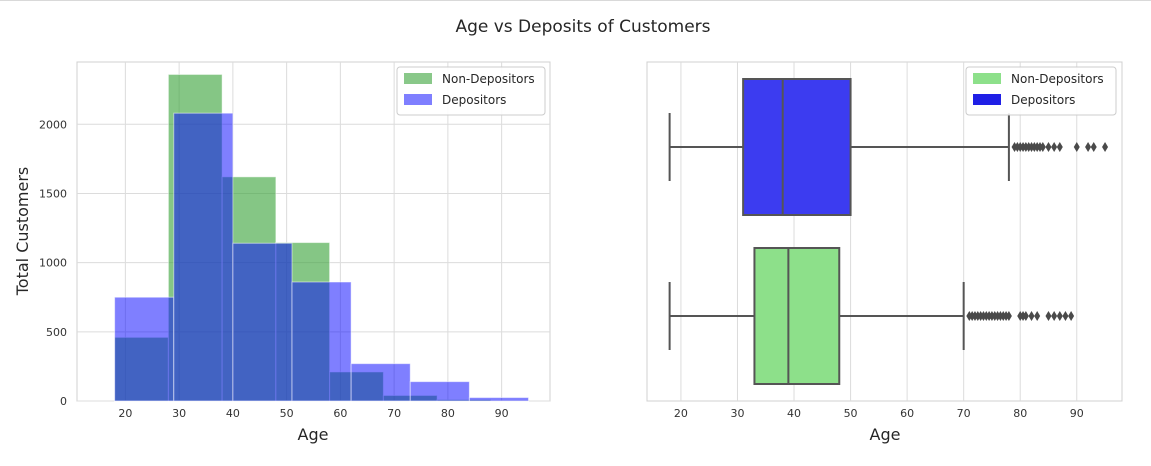  Describe the element at coordinates (418, 78) in the screenshot. I see `legend-swatch-non-depositors` at that location.